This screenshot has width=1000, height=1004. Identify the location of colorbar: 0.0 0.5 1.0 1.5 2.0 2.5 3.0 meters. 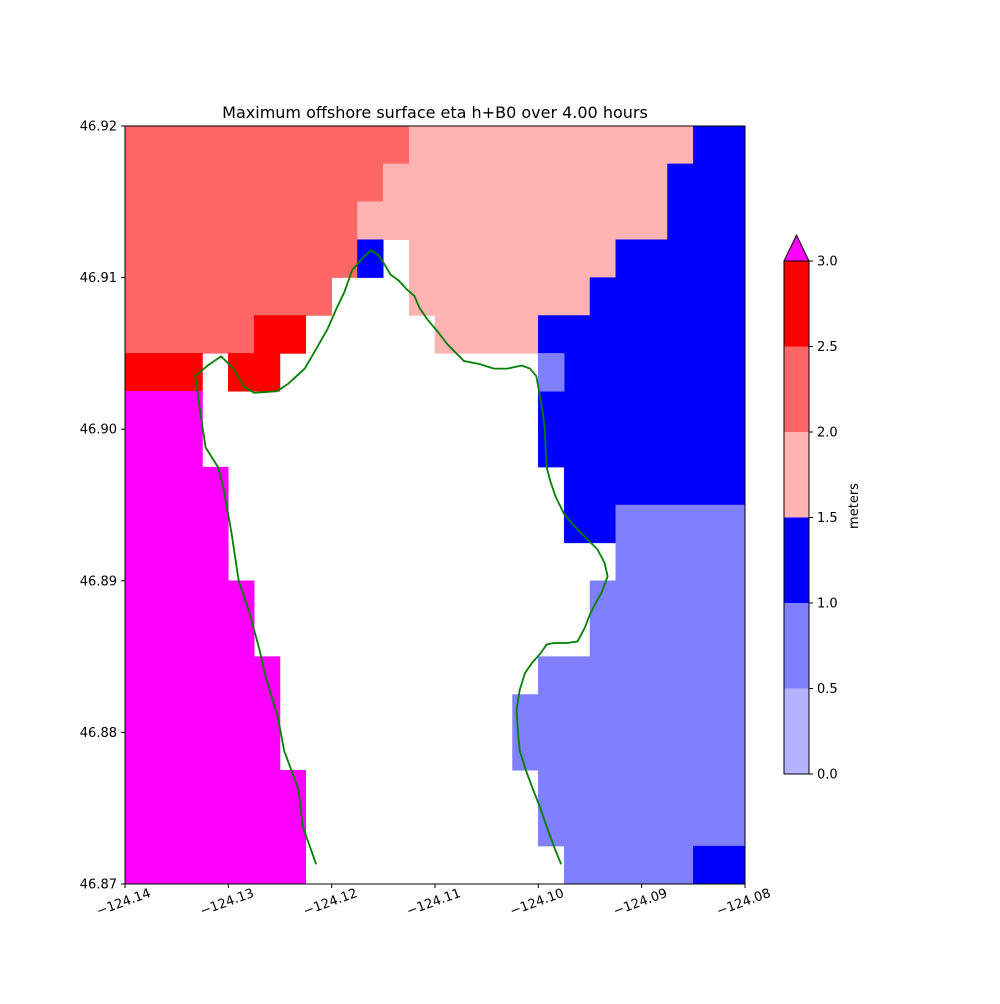
(822, 508).